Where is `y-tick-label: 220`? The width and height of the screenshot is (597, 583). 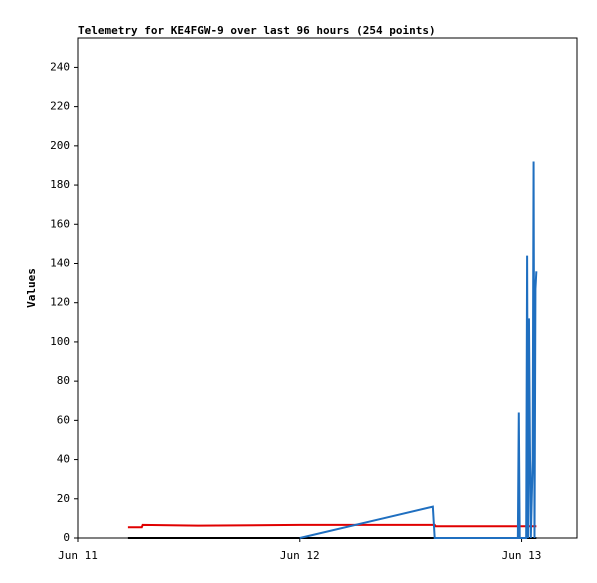
y-tick-label: 220 is located at coordinates (60, 106).